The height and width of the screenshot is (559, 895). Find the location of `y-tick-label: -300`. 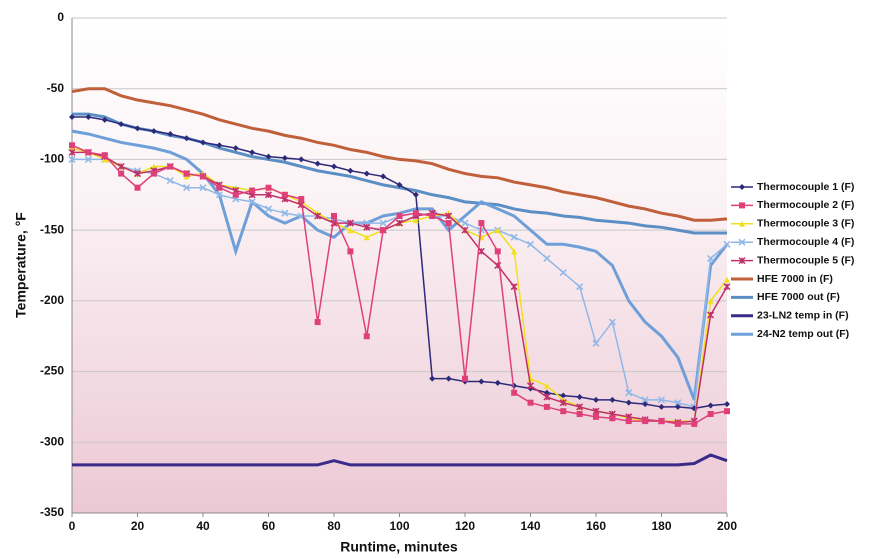

y-tick-label: -300 is located at coordinates (52, 441).